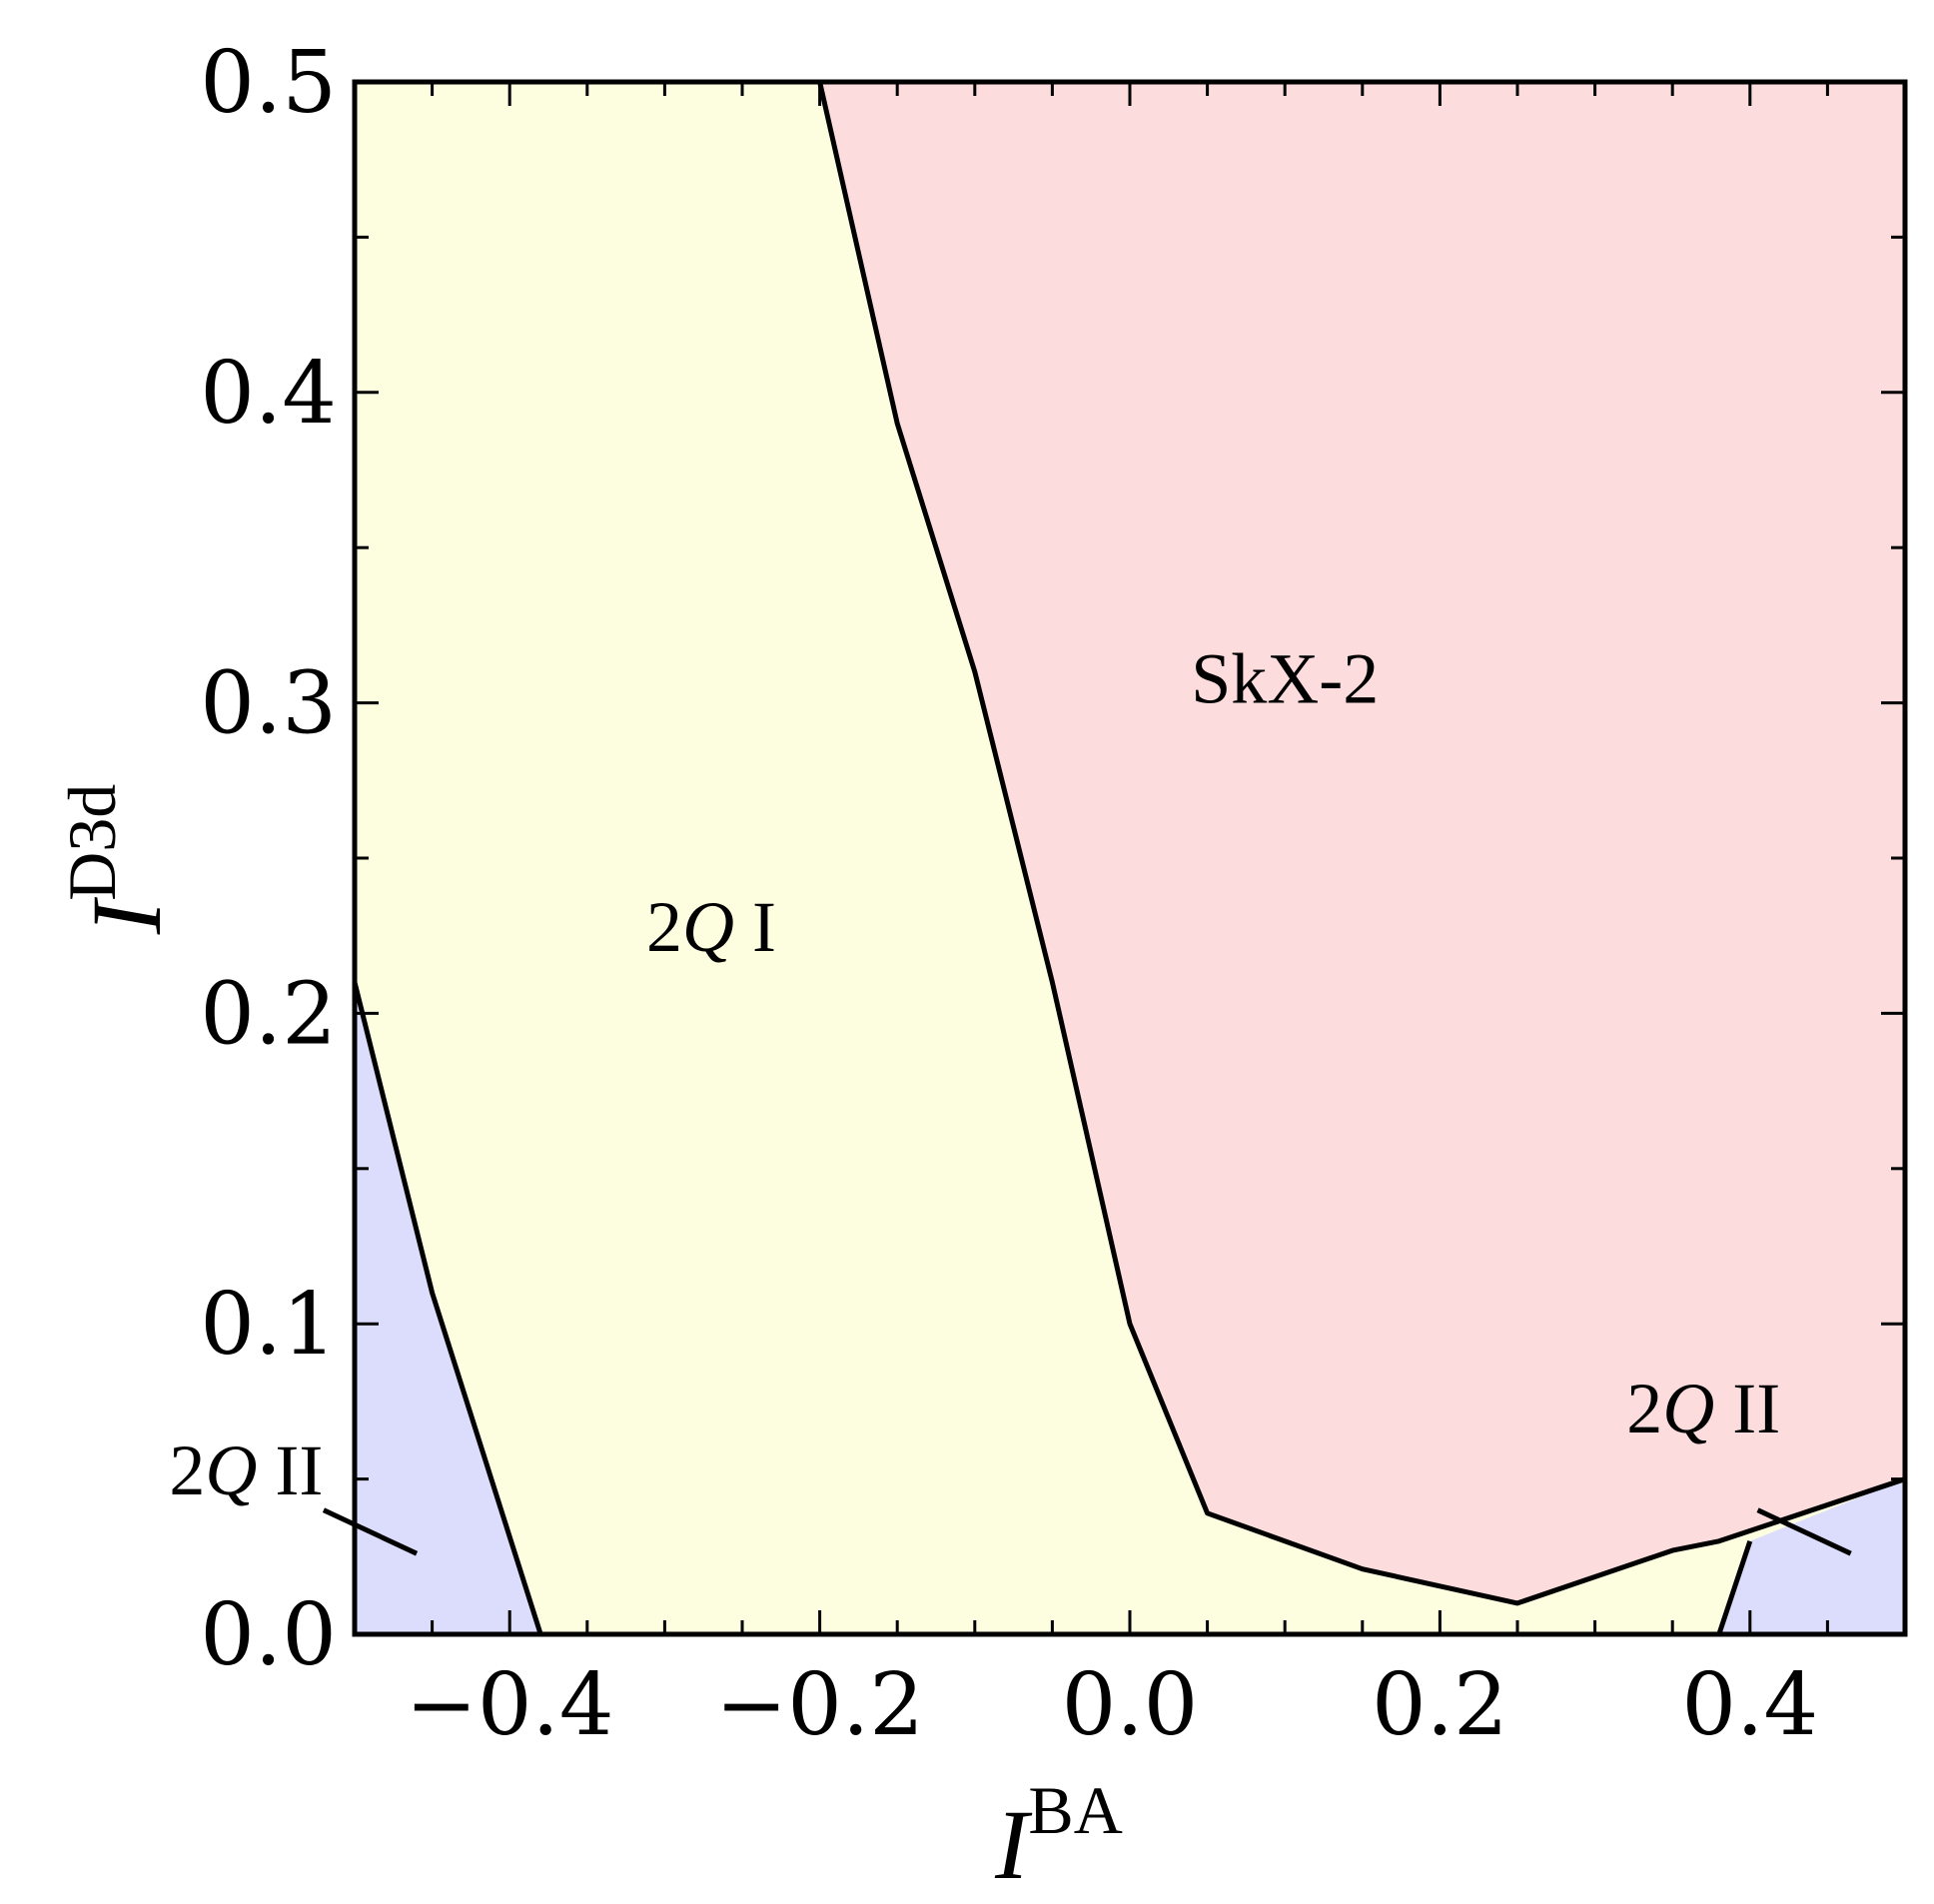  Describe the element at coordinates (711, 927) in the screenshot. I see `region-label-2q-i: 2Q I` at that location.